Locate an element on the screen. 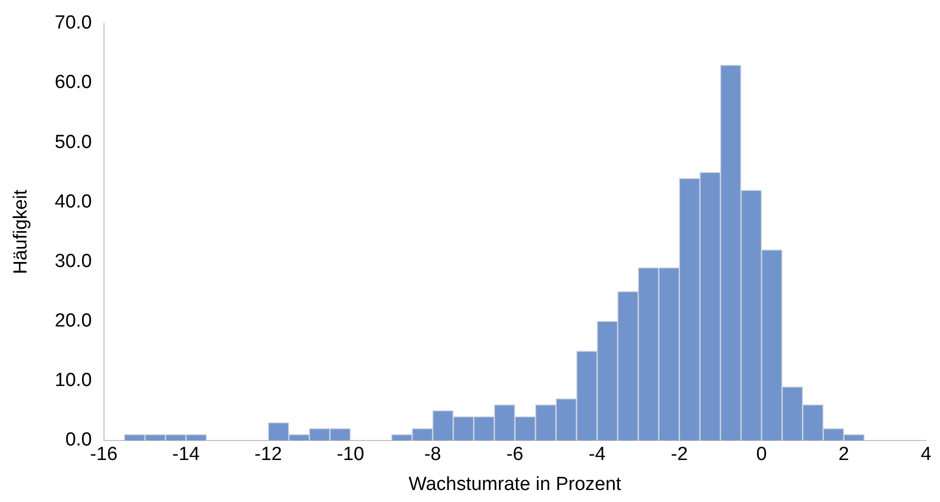 The width and height of the screenshot is (940, 502). x-tick-label: -16 is located at coordinates (104, 455).